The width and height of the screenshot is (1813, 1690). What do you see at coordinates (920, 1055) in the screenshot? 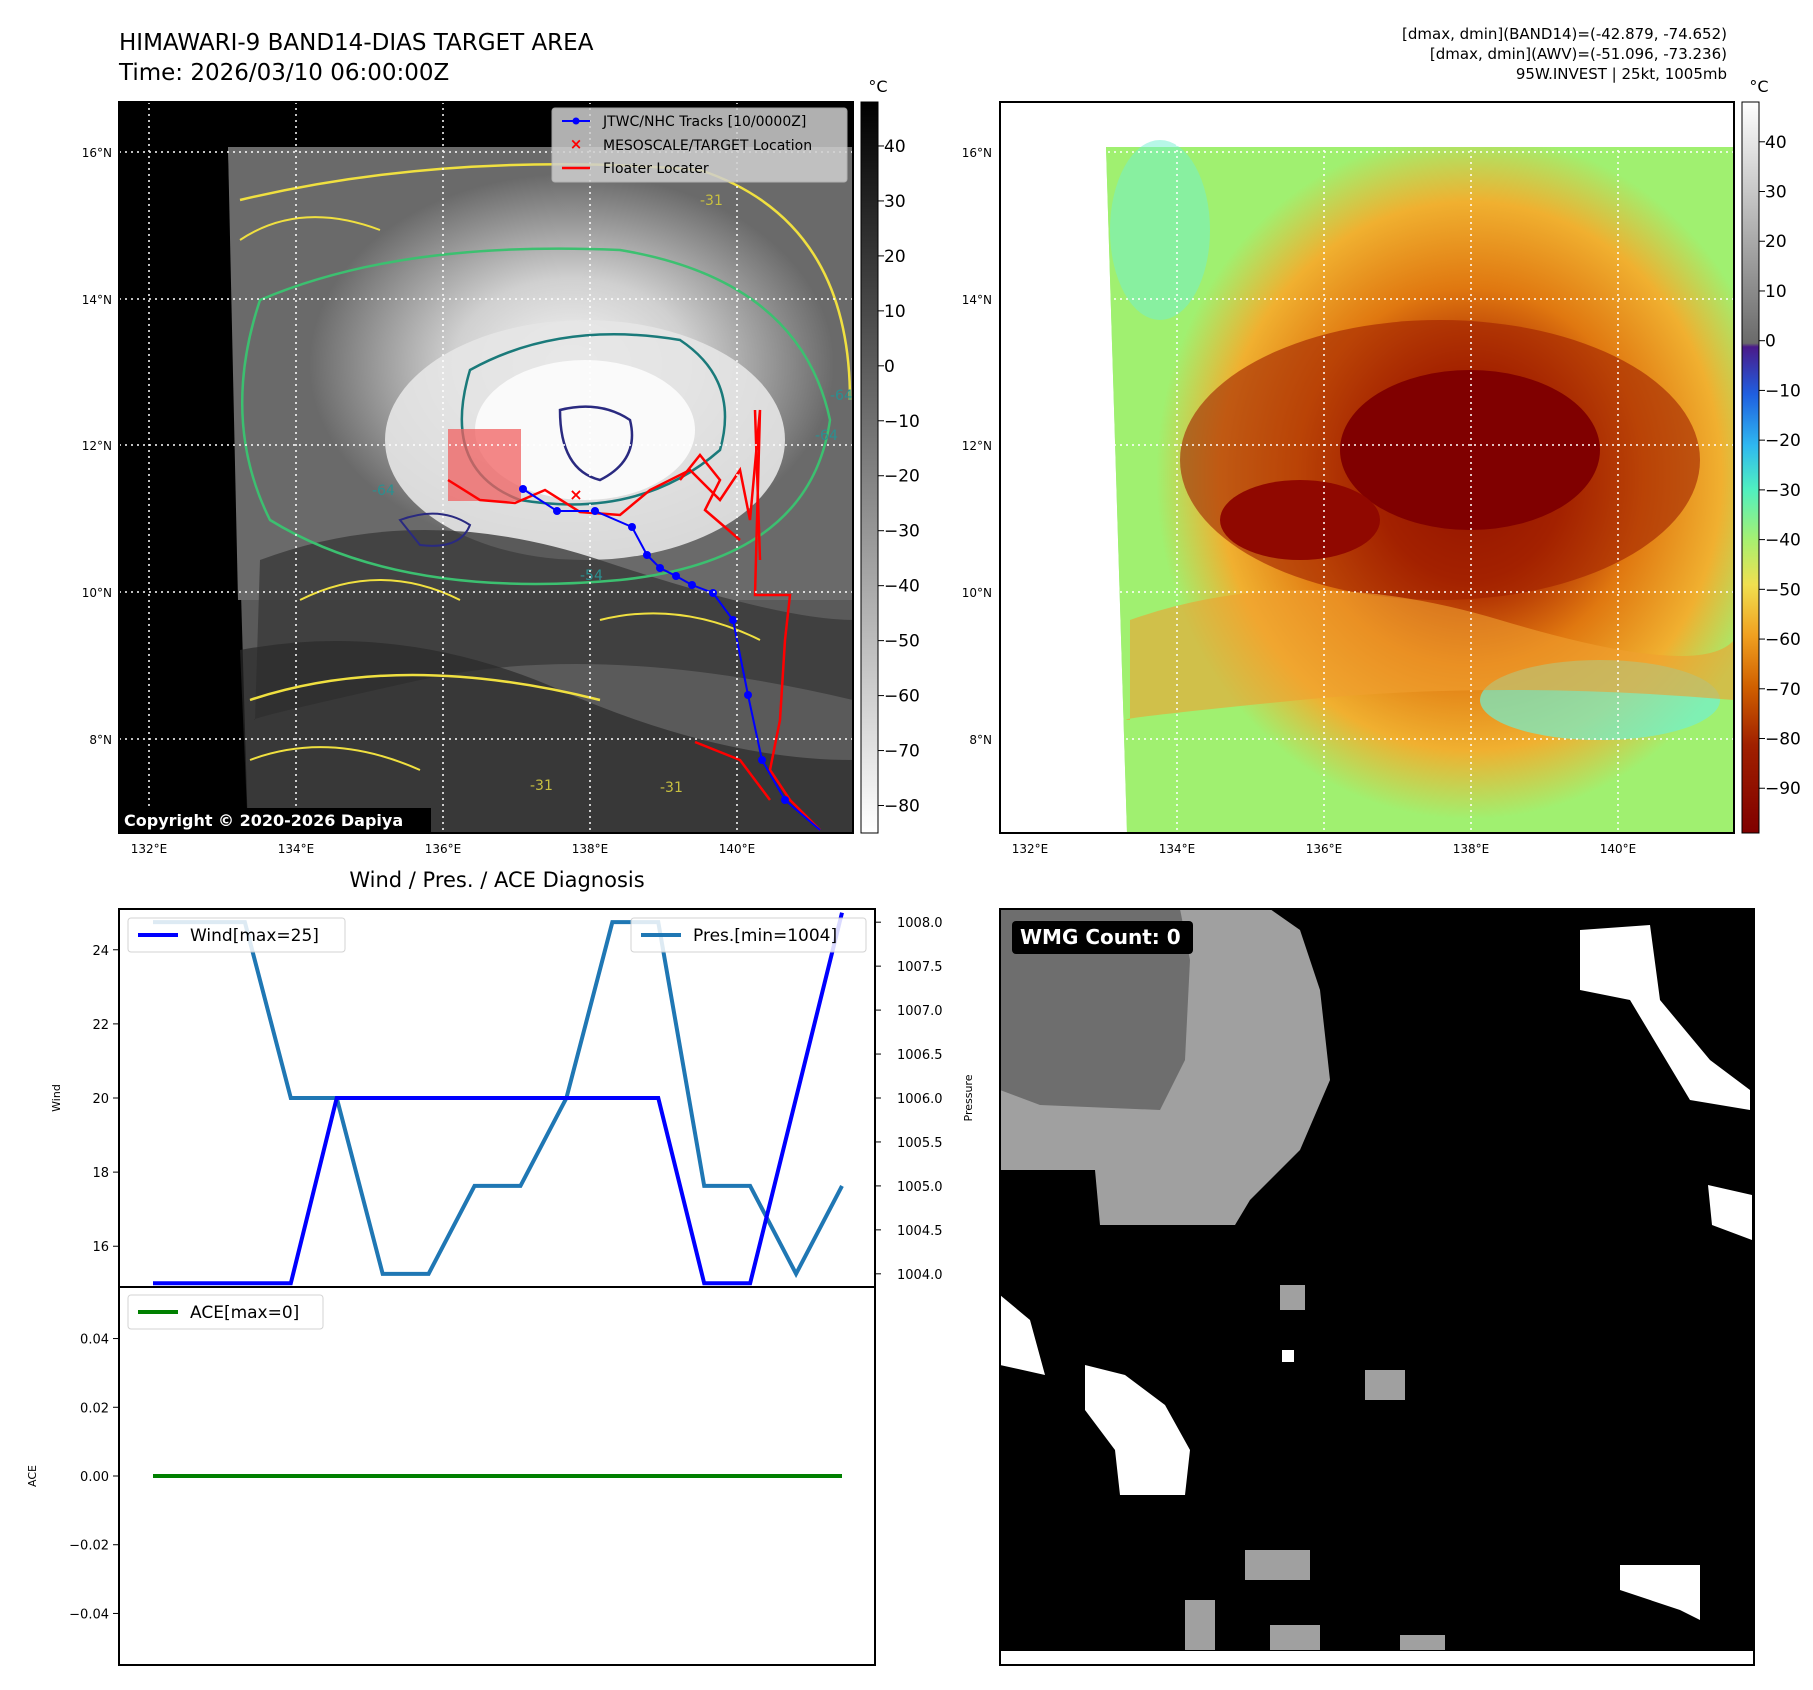
I see `pressure-tick-label: 1006.5` at bounding box center [920, 1055].